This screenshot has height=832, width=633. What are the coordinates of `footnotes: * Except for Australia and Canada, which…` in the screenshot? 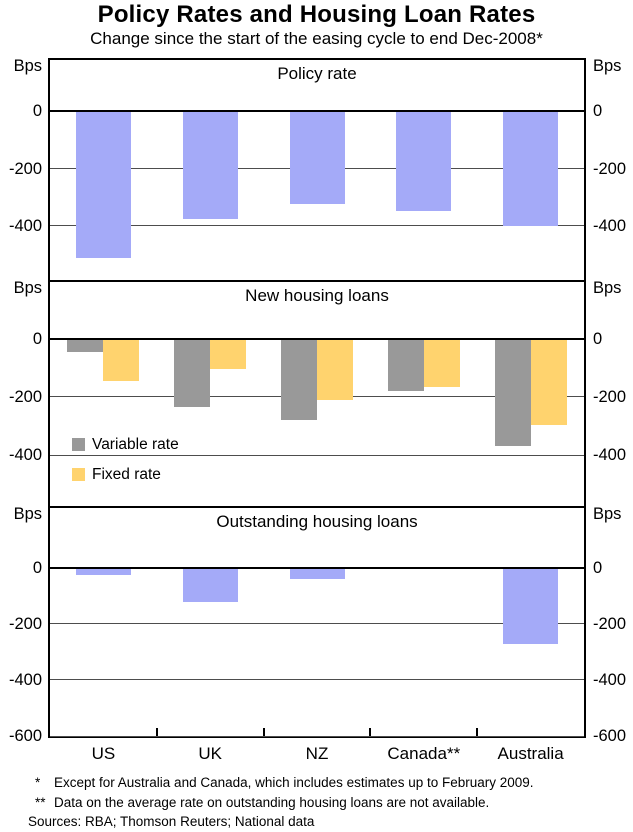 It's located at (326, 802).